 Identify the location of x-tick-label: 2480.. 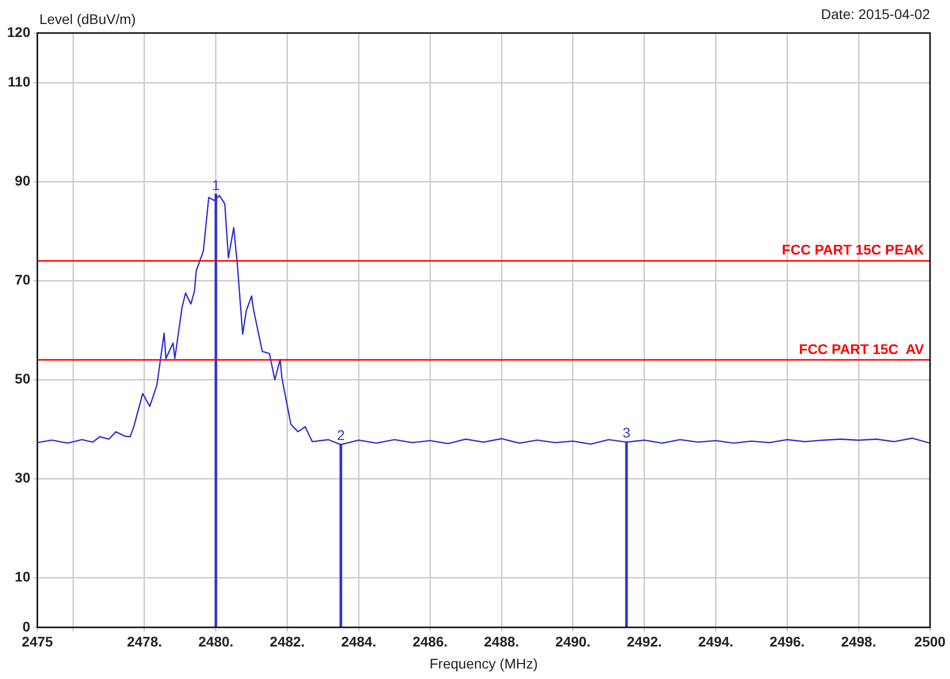
(216, 642).